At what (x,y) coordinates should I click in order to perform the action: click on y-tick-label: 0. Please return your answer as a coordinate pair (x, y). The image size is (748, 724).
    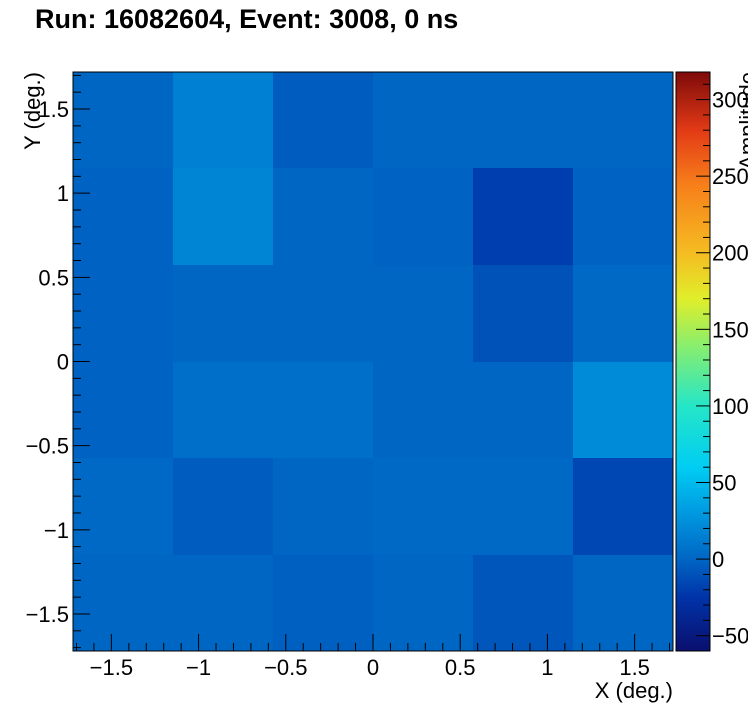
    Looking at the image, I should click on (63, 362).